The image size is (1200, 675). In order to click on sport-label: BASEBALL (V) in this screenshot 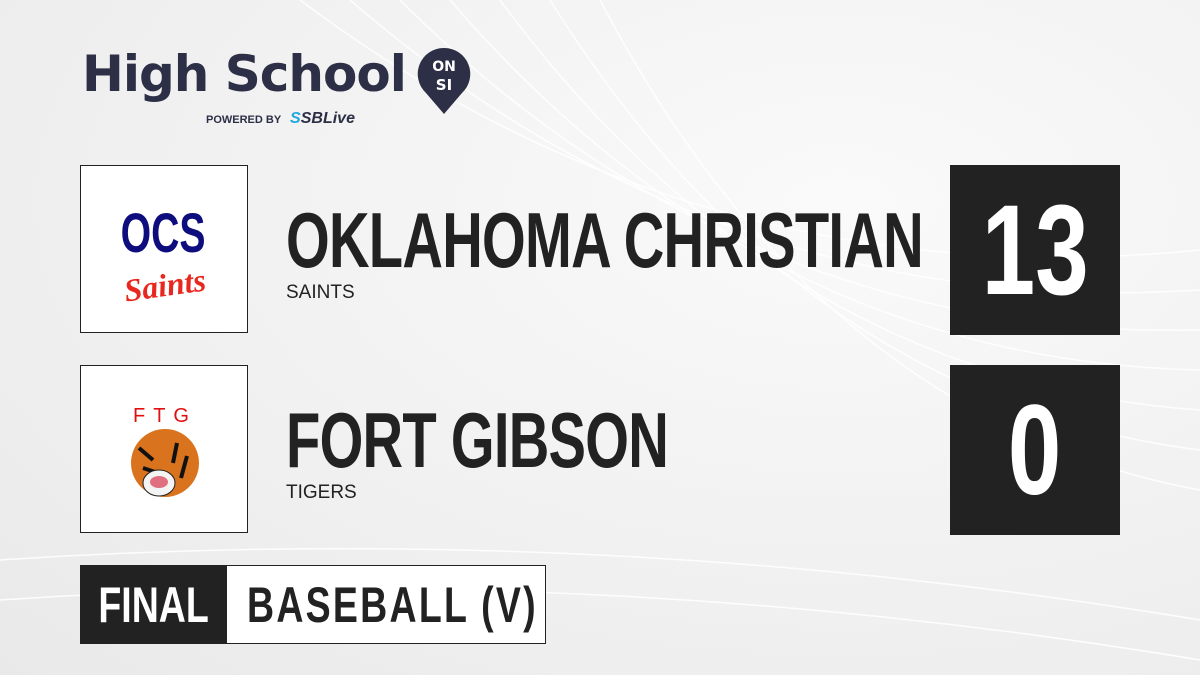, I will do `click(392, 604)`.